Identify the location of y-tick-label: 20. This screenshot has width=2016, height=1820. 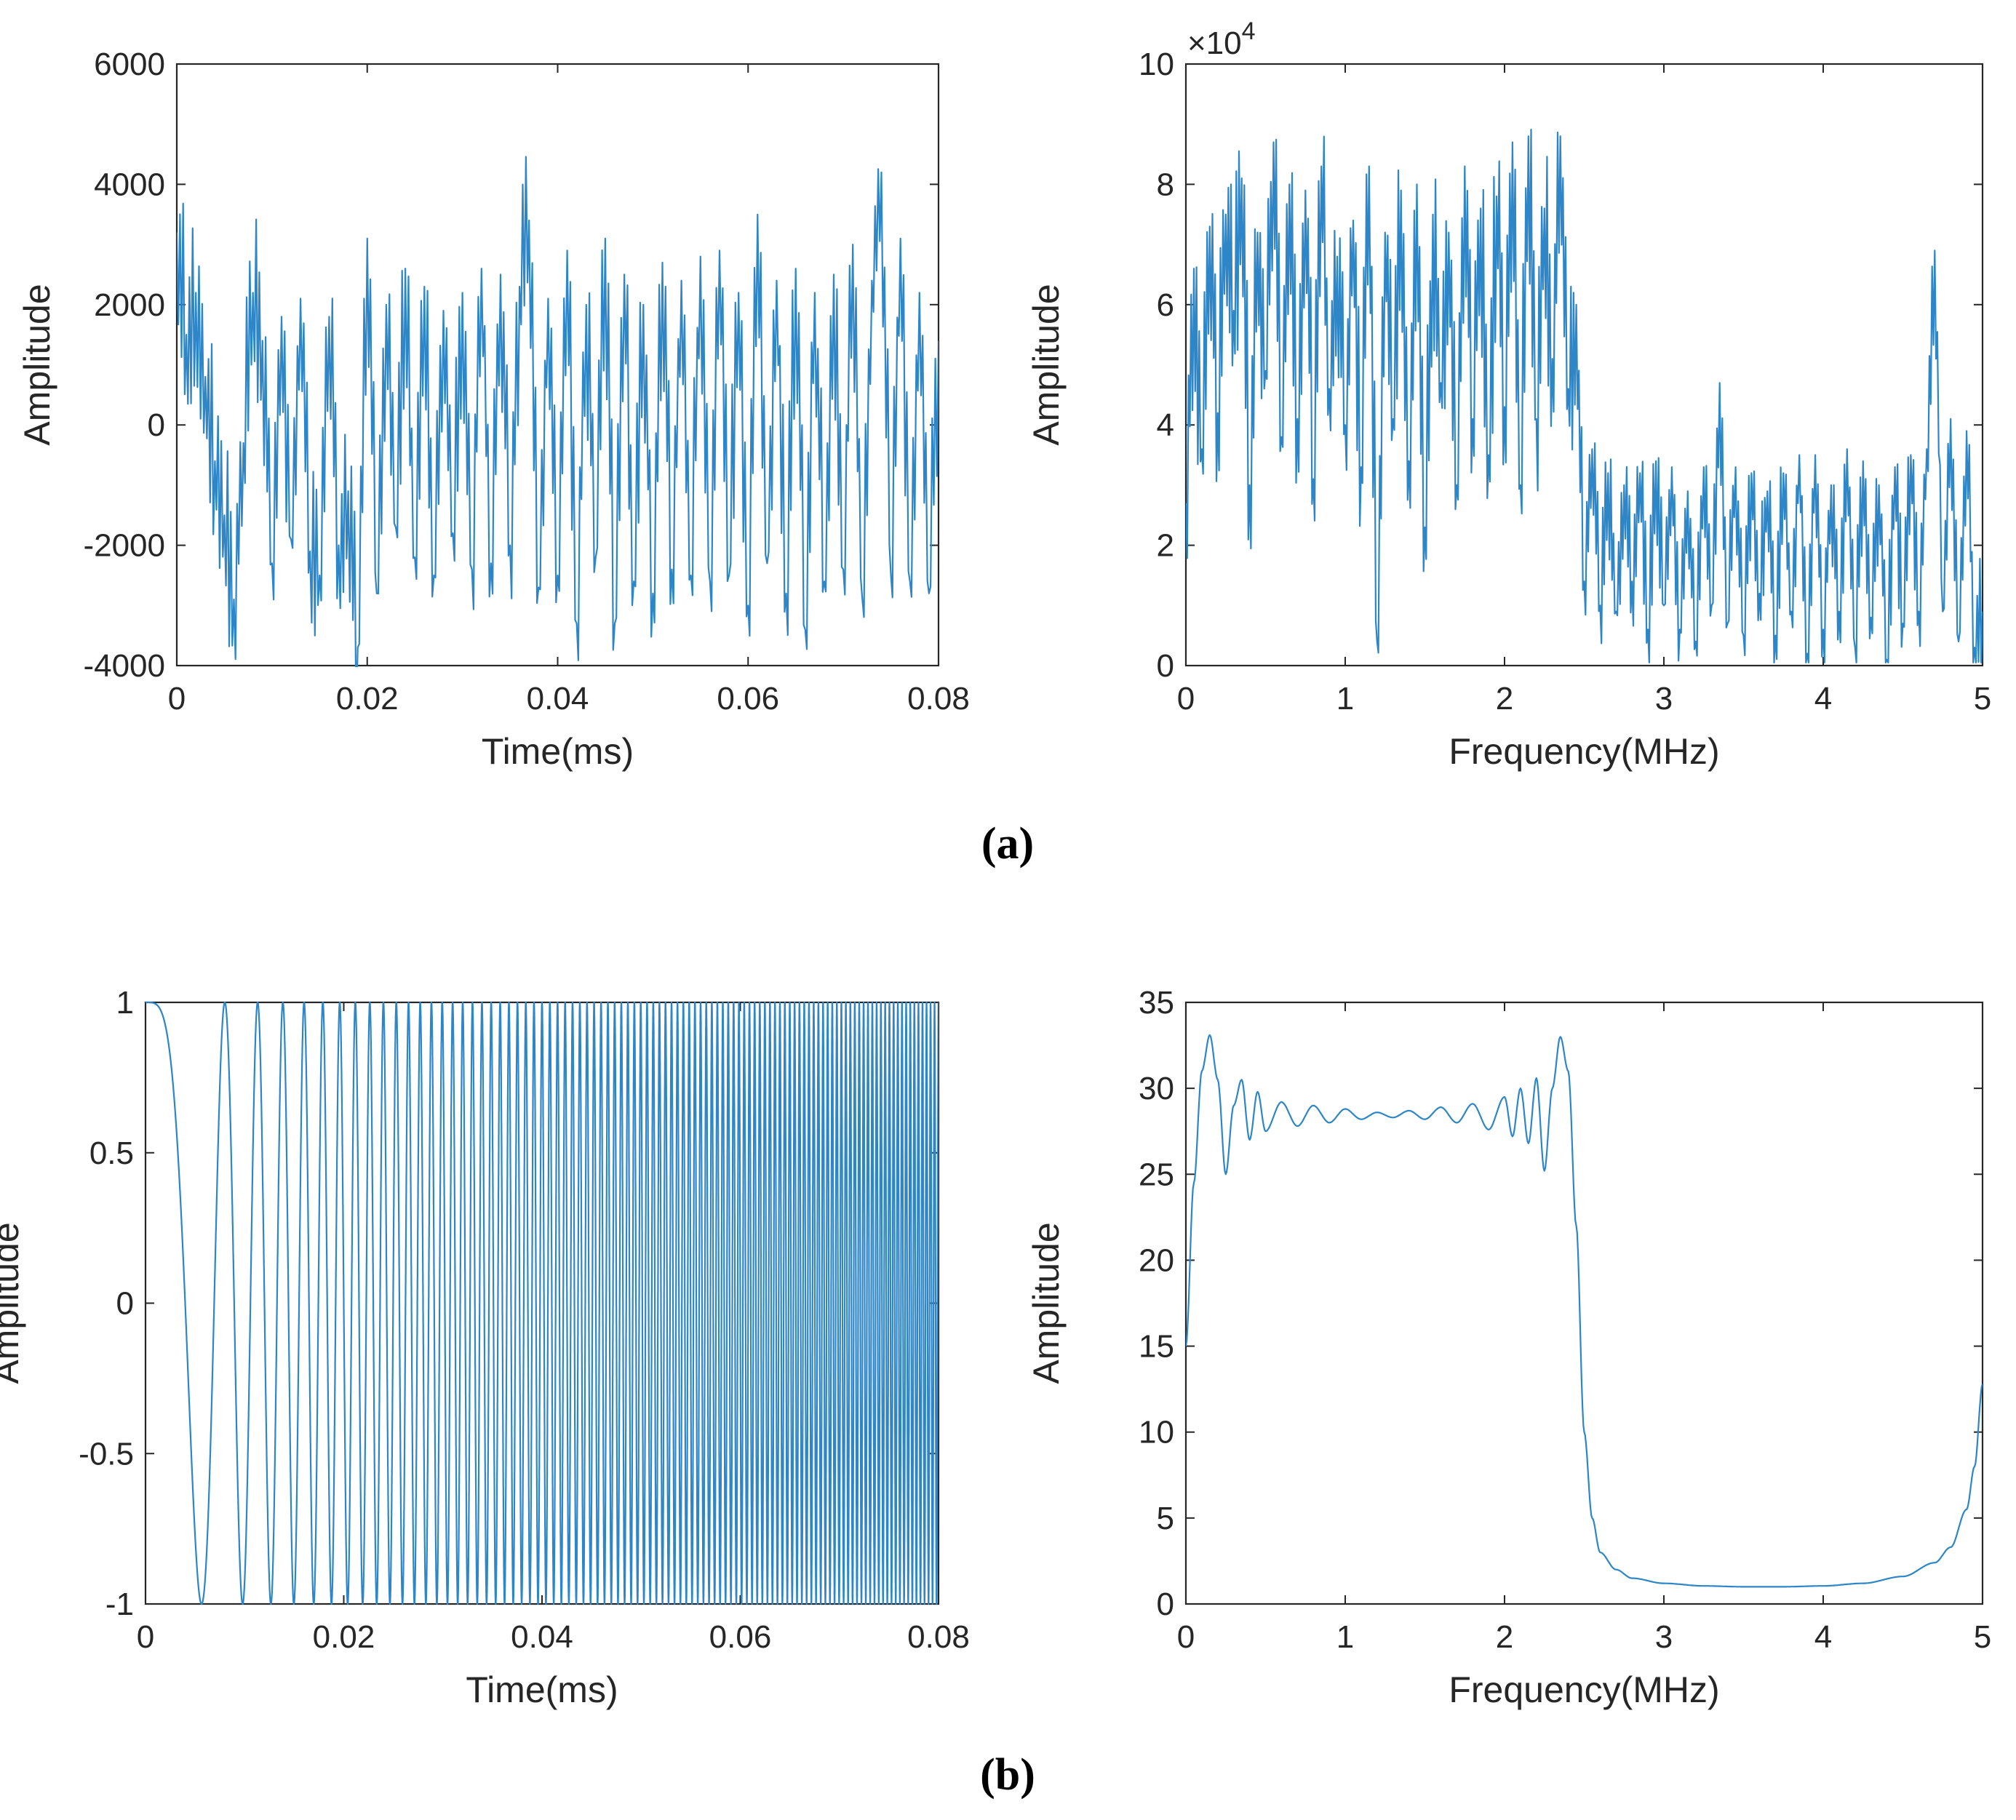
(1156, 1260).